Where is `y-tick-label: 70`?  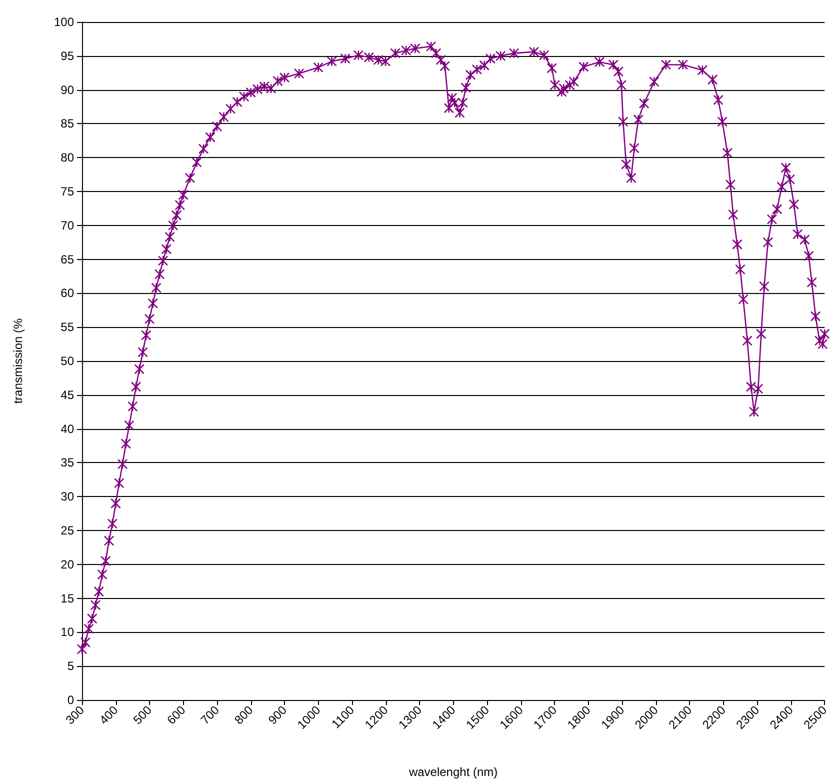
y-tick-label: 70 is located at coordinates (67, 225).